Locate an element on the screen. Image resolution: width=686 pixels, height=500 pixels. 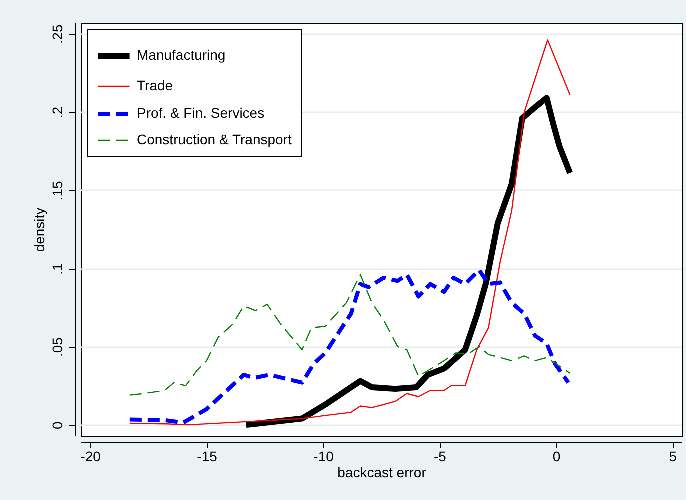
y-axis-title: density is located at coordinates (40, 230).